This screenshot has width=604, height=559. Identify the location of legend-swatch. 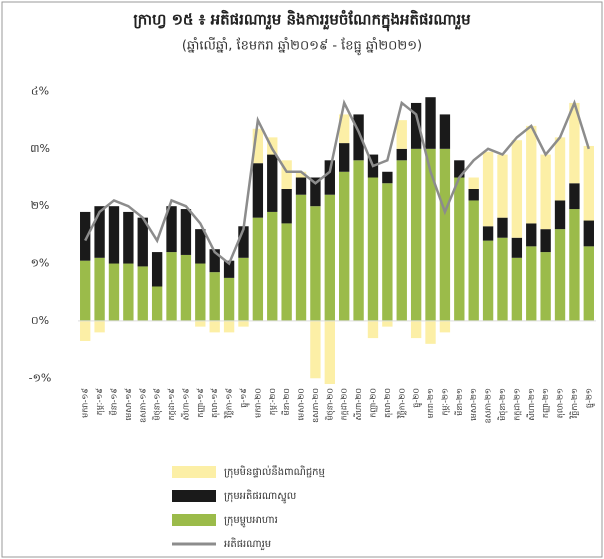
(194, 520).